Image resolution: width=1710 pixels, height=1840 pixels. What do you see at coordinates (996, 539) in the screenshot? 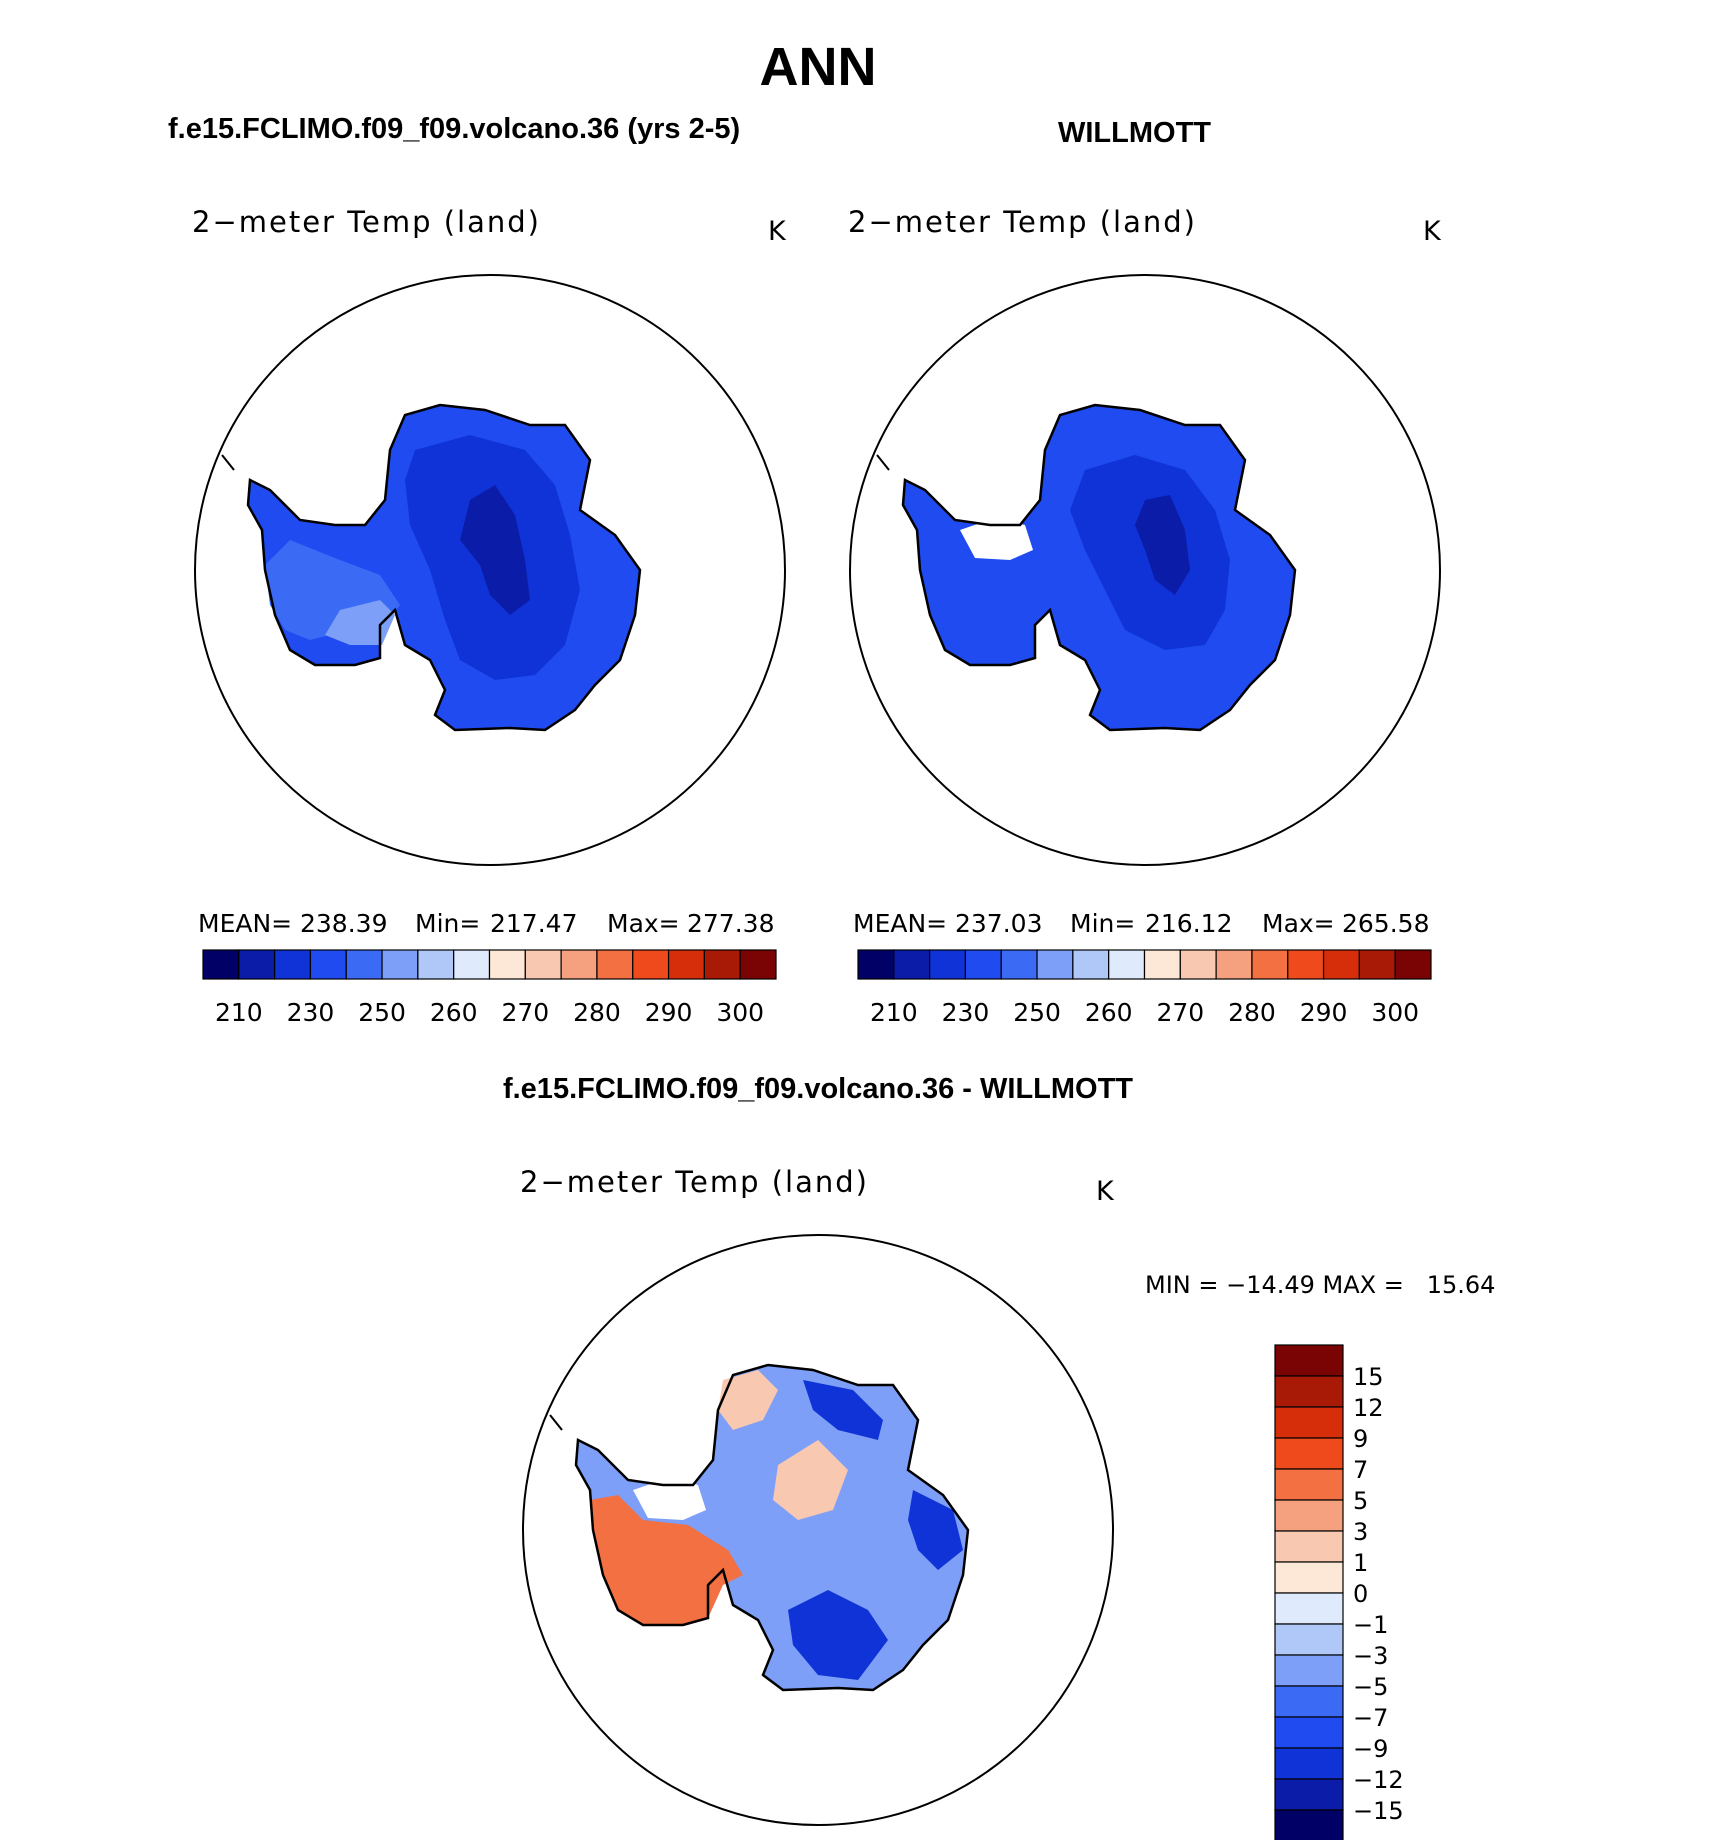
I see `land-region-missing` at bounding box center [996, 539].